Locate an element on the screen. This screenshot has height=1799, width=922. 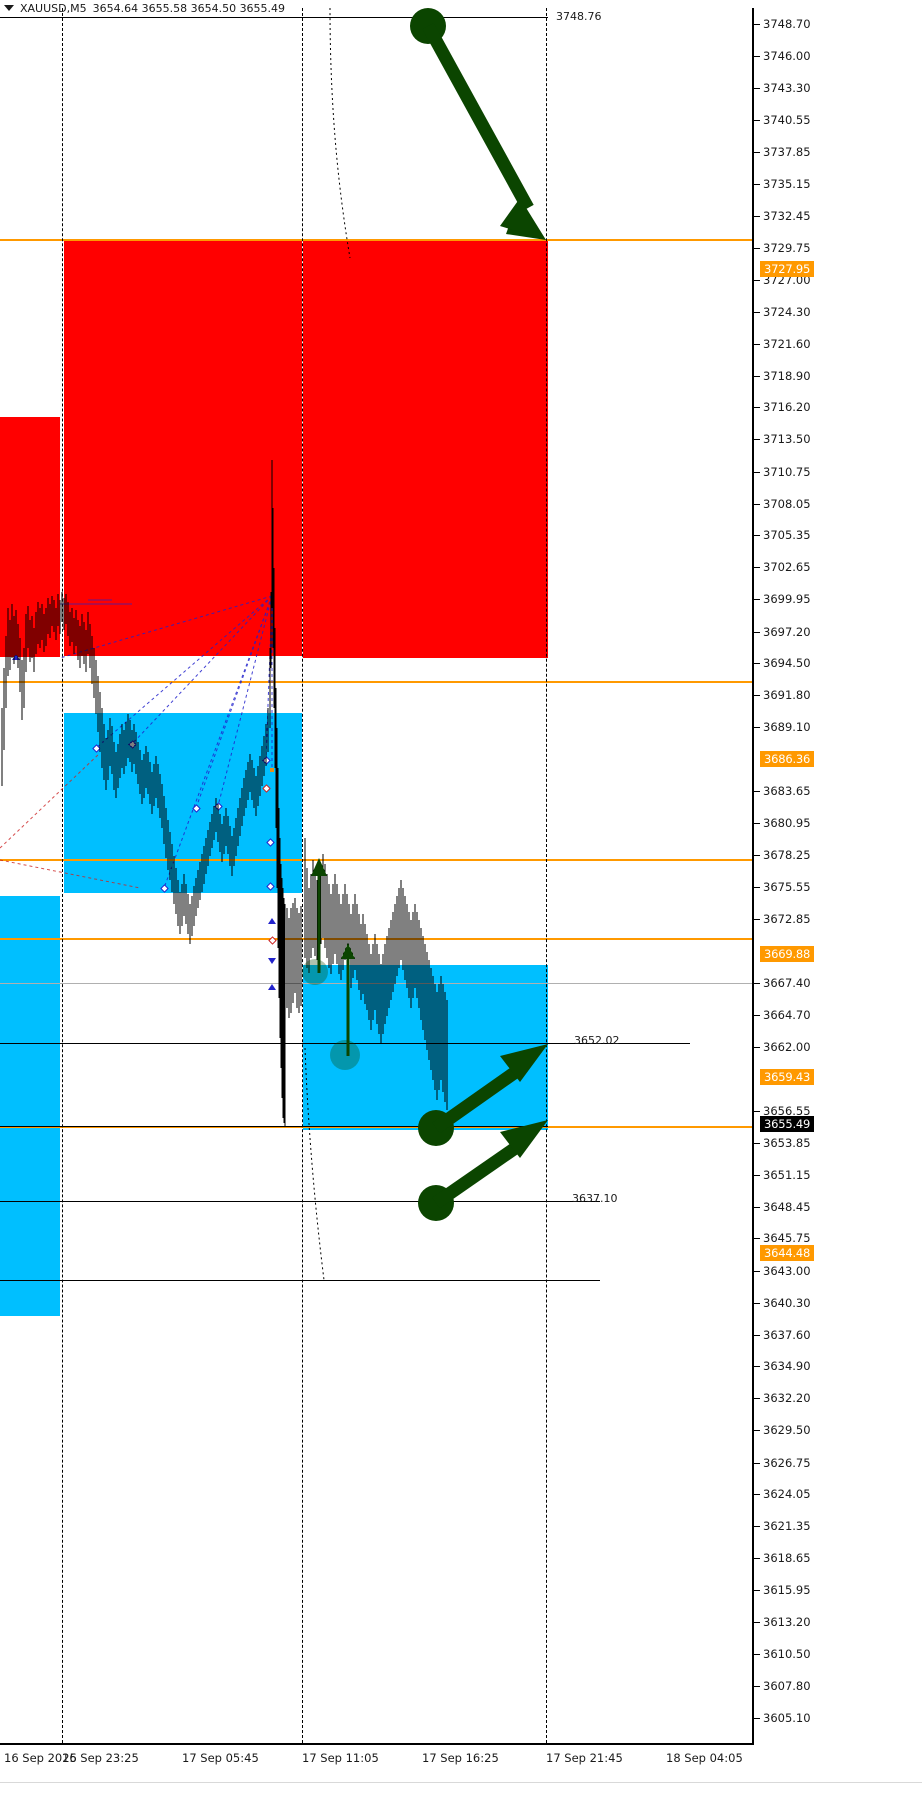
supply-zone-tall is located at coordinates (183, 567).